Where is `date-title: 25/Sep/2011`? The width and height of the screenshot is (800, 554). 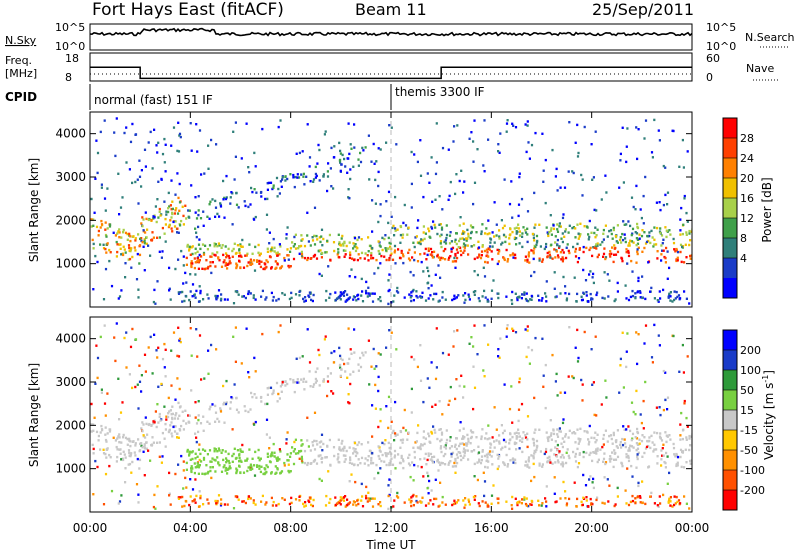
date-title: 25/Sep/2011 is located at coordinates (643, 9).